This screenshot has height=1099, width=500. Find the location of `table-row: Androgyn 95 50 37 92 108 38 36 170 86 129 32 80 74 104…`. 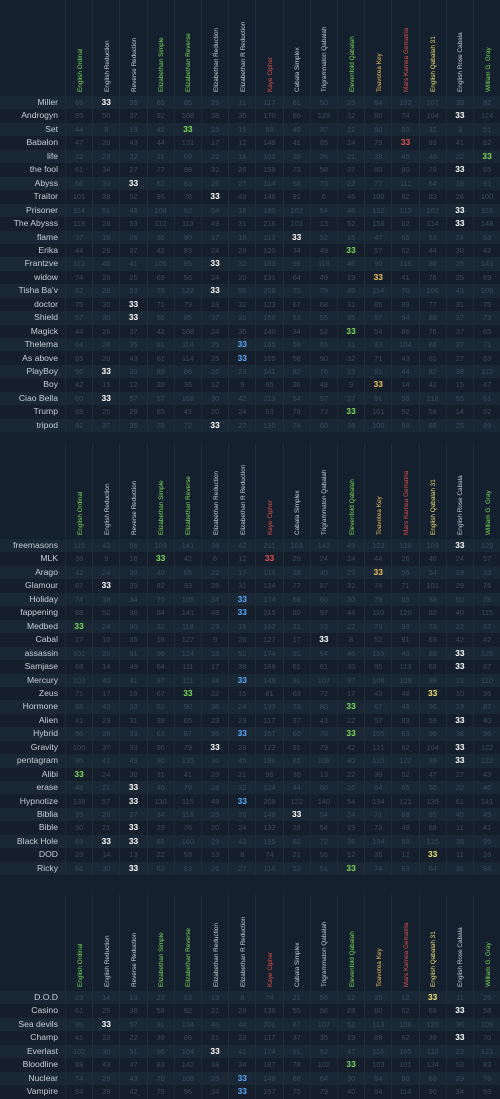

table-row: Androgyn 95 50 37 92 108 38 36 170 86 129 32 80 74 104… is located at coordinates (250, 116).